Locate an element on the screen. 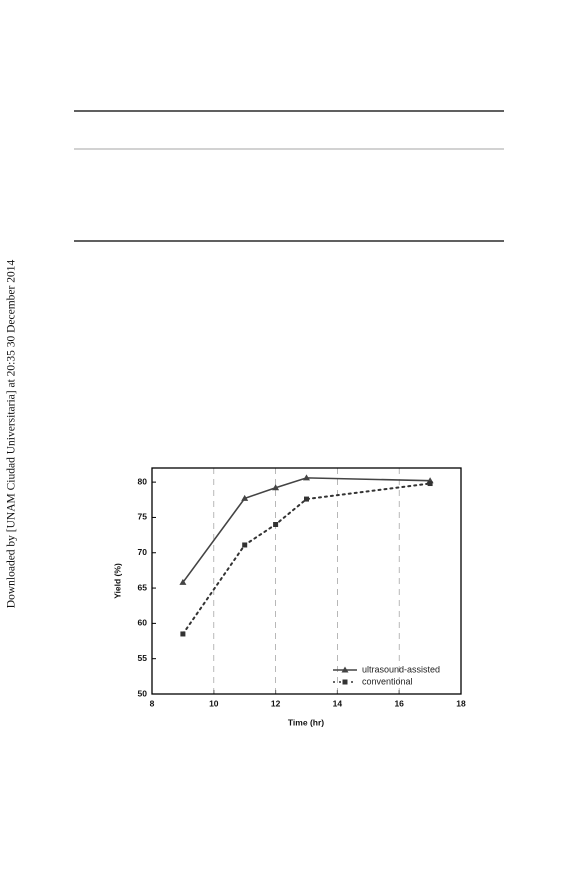 This screenshot has width=576, height=869. legend-label: ultrasound-assisted is located at coordinates (401, 669).